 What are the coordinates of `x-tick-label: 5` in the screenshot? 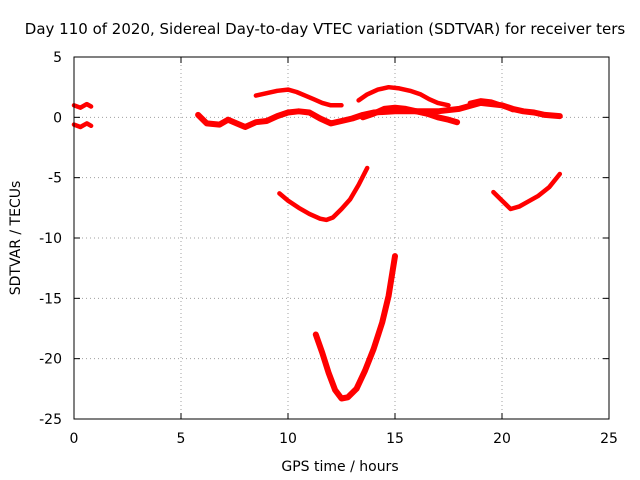 It's located at (181, 439).